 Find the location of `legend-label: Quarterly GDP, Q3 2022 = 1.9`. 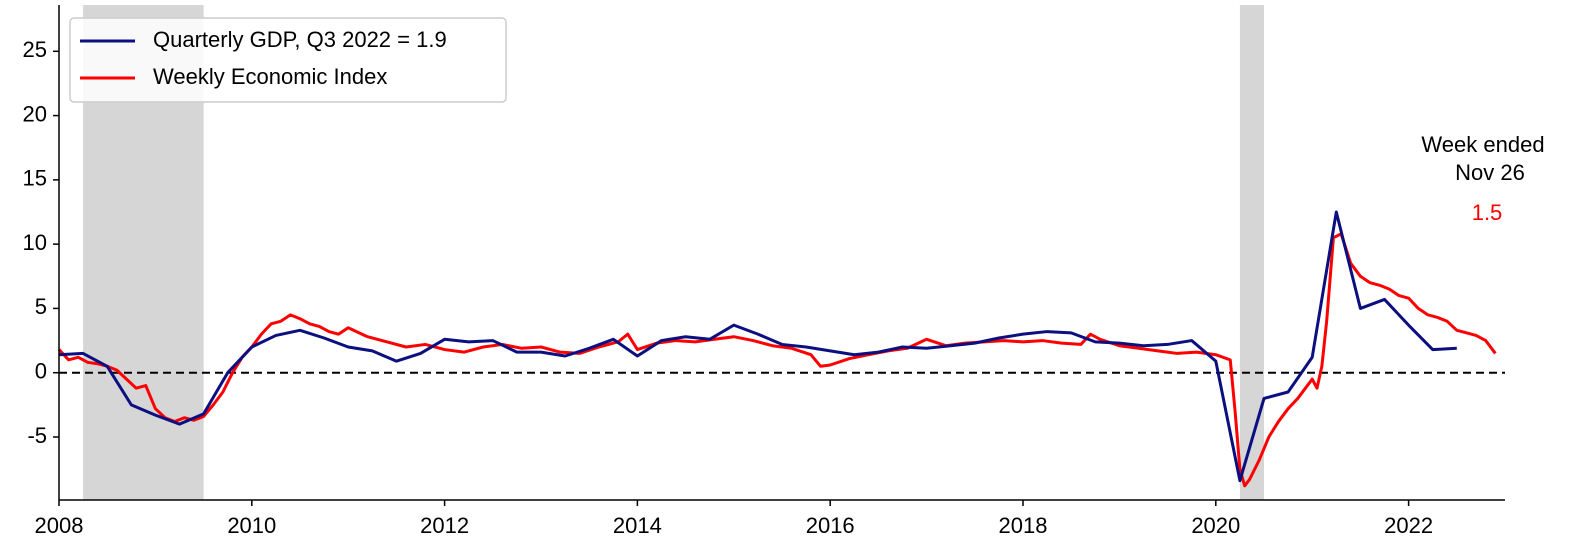

legend-label: Quarterly GDP, Q3 2022 = 1.9 is located at coordinates (300, 39).